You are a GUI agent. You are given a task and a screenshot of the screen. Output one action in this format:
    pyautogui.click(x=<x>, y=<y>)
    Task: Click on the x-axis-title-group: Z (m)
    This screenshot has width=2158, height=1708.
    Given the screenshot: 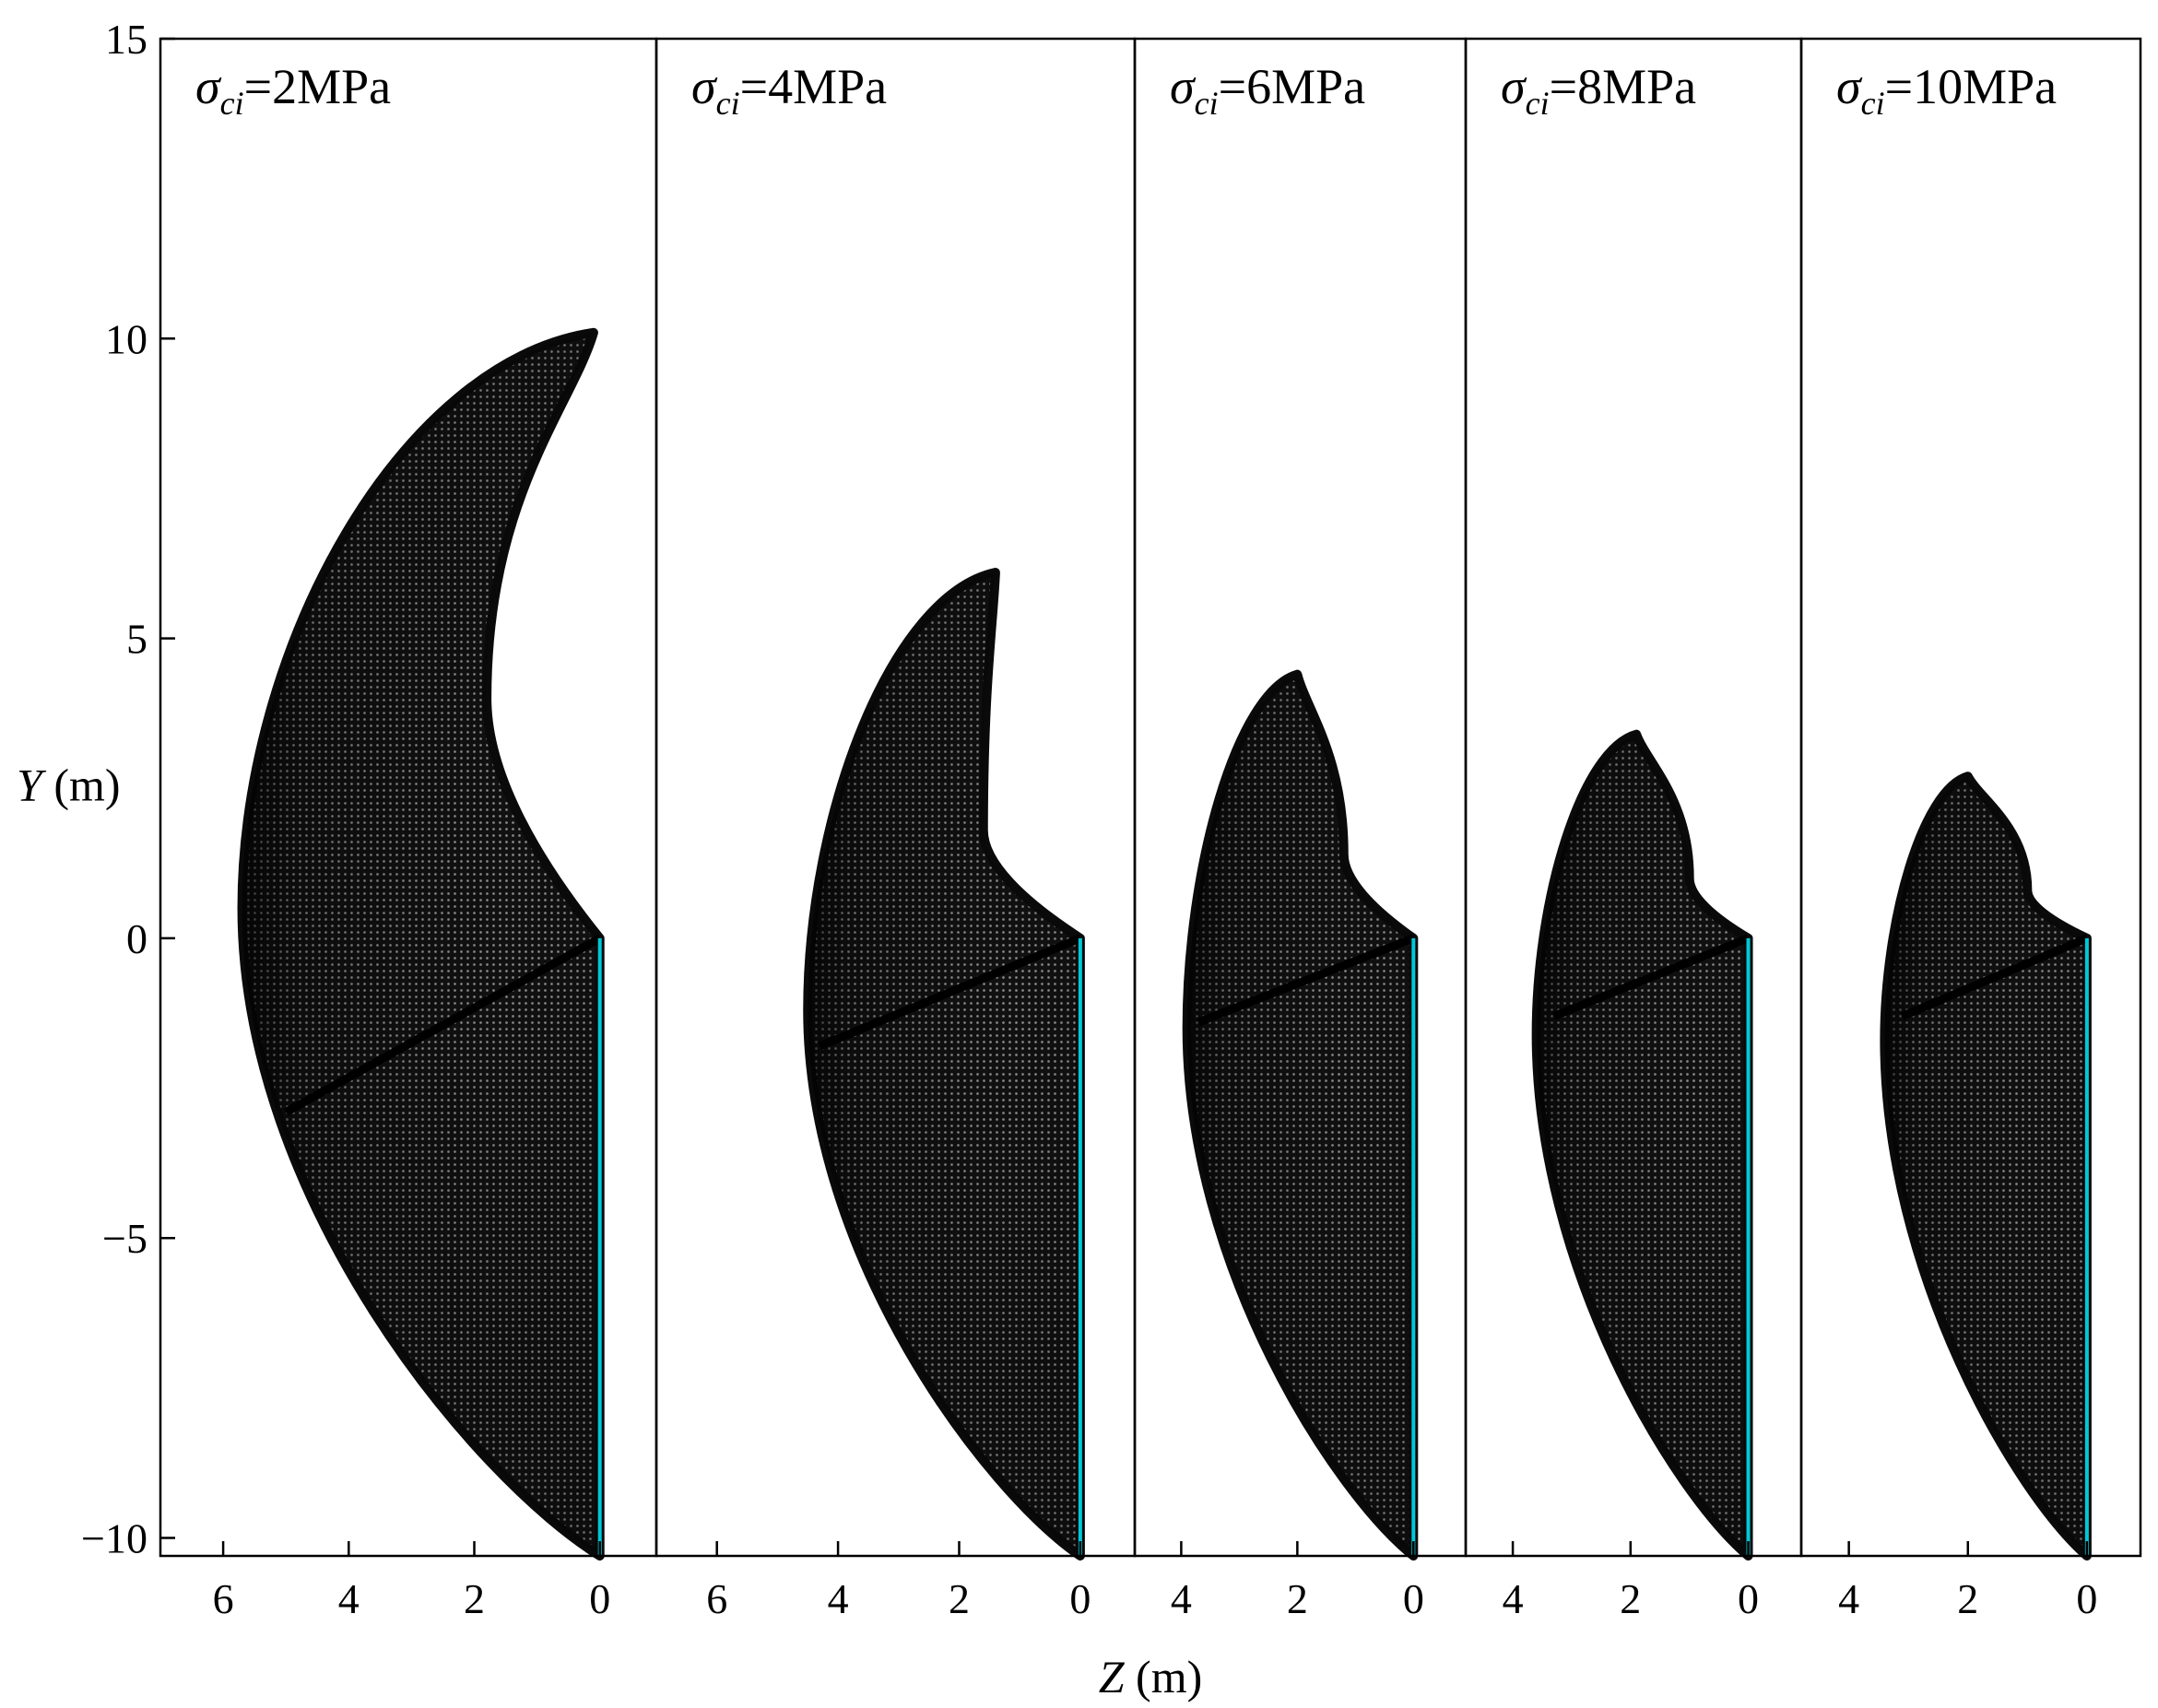 What is the action you would take?
    pyautogui.click(x=1151, y=1676)
    